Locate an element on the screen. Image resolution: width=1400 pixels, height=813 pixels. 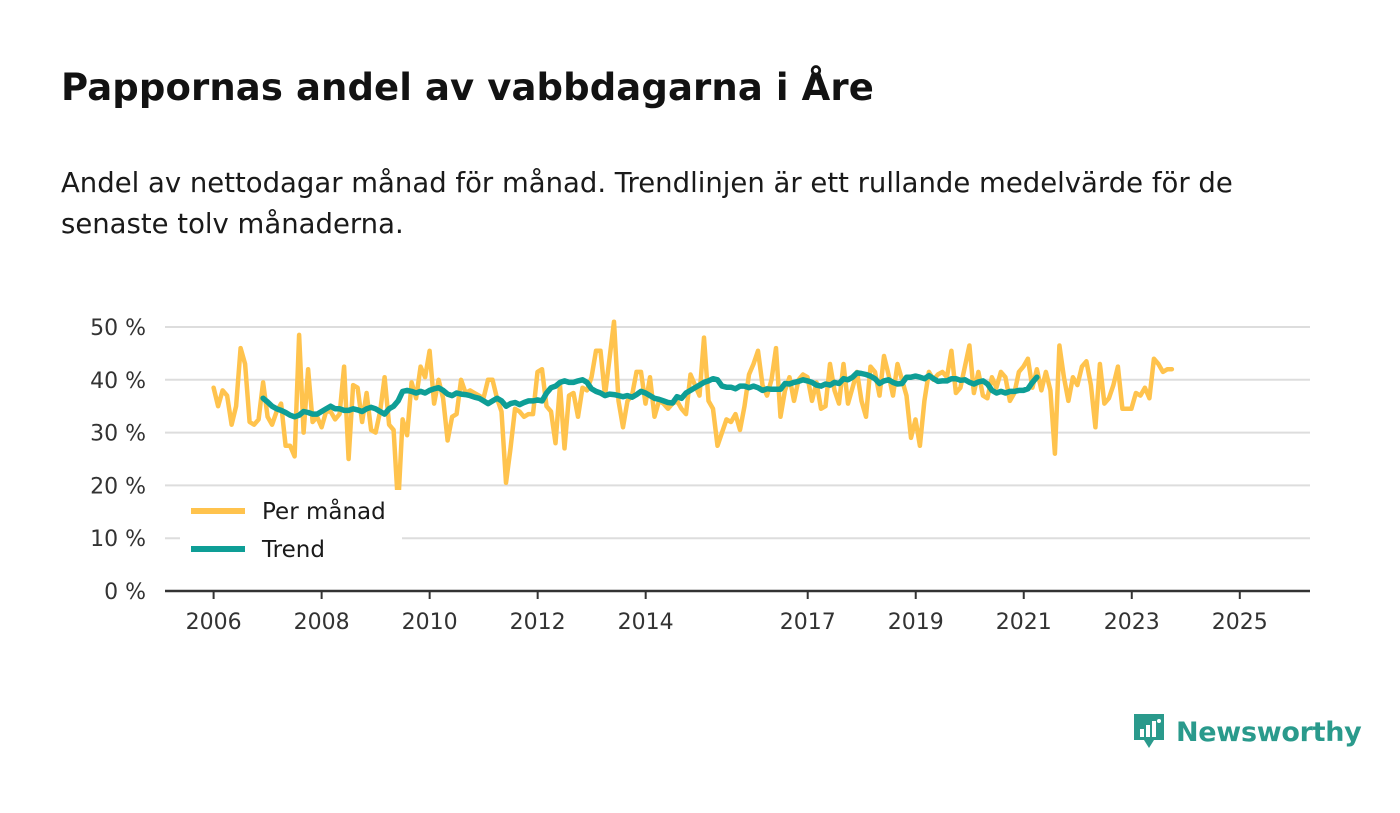
newsworthy-logo-icon is located at coordinates (1149, 731).